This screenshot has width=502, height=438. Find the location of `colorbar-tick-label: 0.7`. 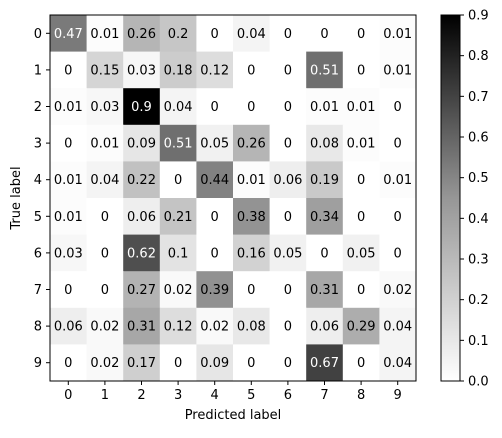

colorbar-tick-label: 0.7 is located at coordinates (478, 97).